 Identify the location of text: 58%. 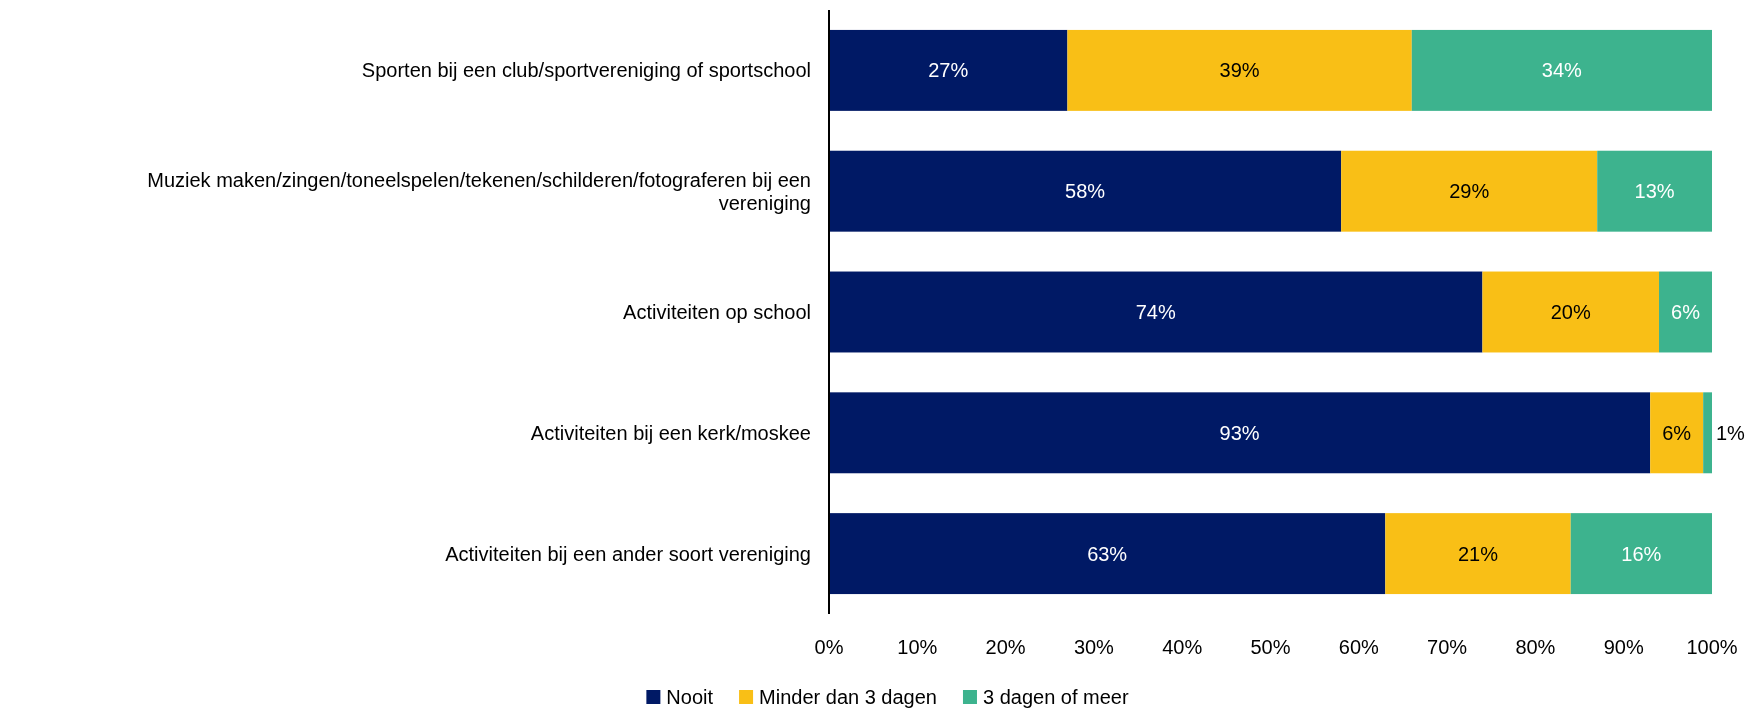
(1085, 191).